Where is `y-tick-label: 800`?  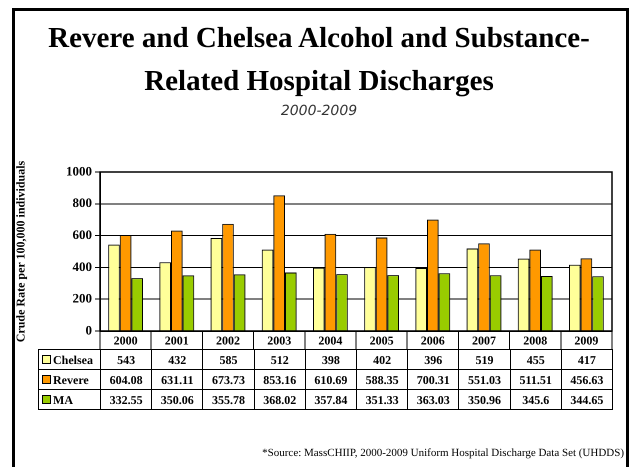 y-tick-label: 800 is located at coordinates (82, 202).